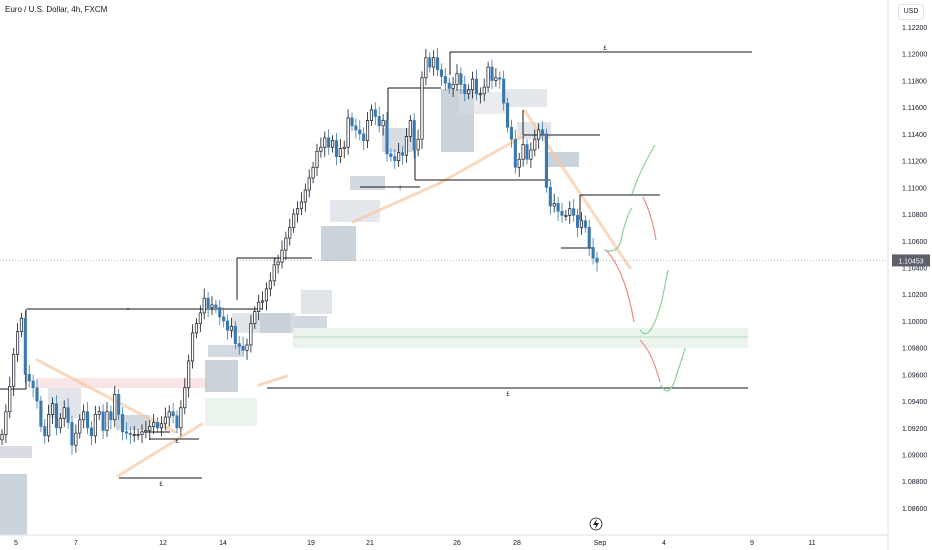  What do you see at coordinates (161, 485) in the screenshot?
I see `eq-low-left-label: £` at bounding box center [161, 485].